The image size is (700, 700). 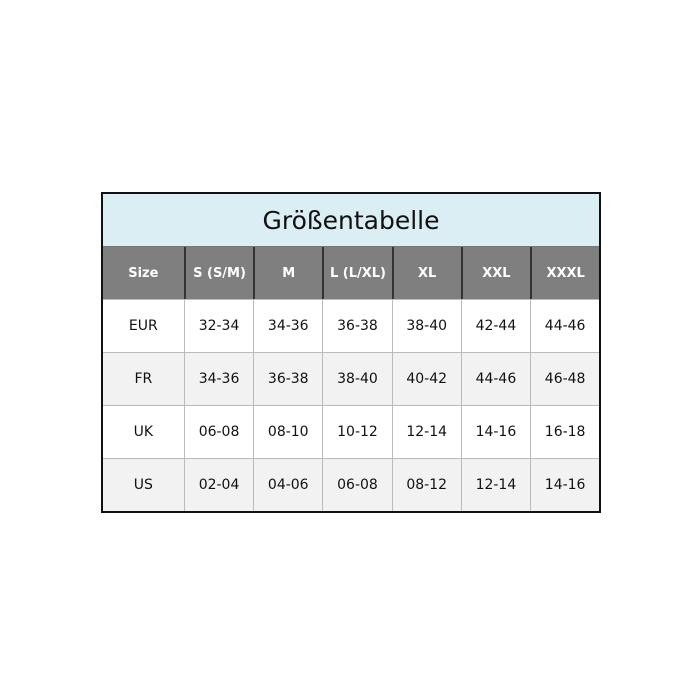 What do you see at coordinates (426, 379) in the screenshot?
I see `table-cell: 40-42` at bounding box center [426, 379].